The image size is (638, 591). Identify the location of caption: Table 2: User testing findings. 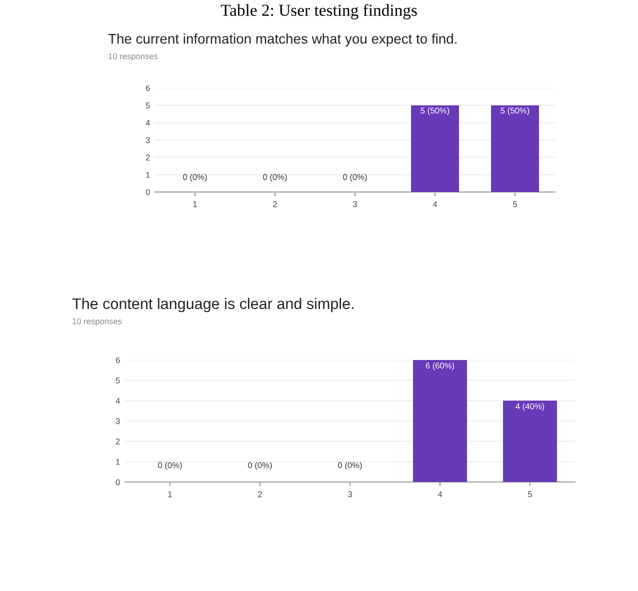
(318, 12).